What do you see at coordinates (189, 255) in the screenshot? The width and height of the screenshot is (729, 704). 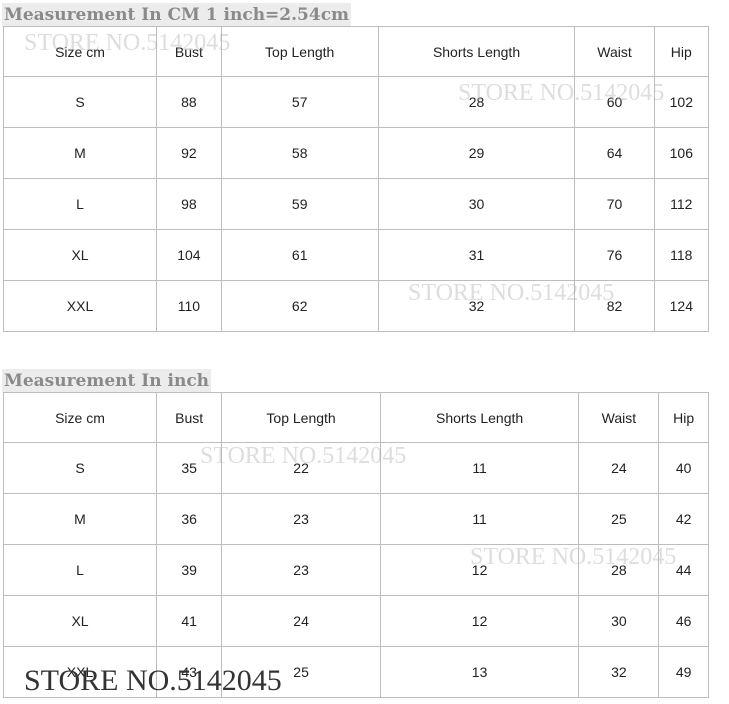 I see `table-cell: 104` at bounding box center [189, 255].